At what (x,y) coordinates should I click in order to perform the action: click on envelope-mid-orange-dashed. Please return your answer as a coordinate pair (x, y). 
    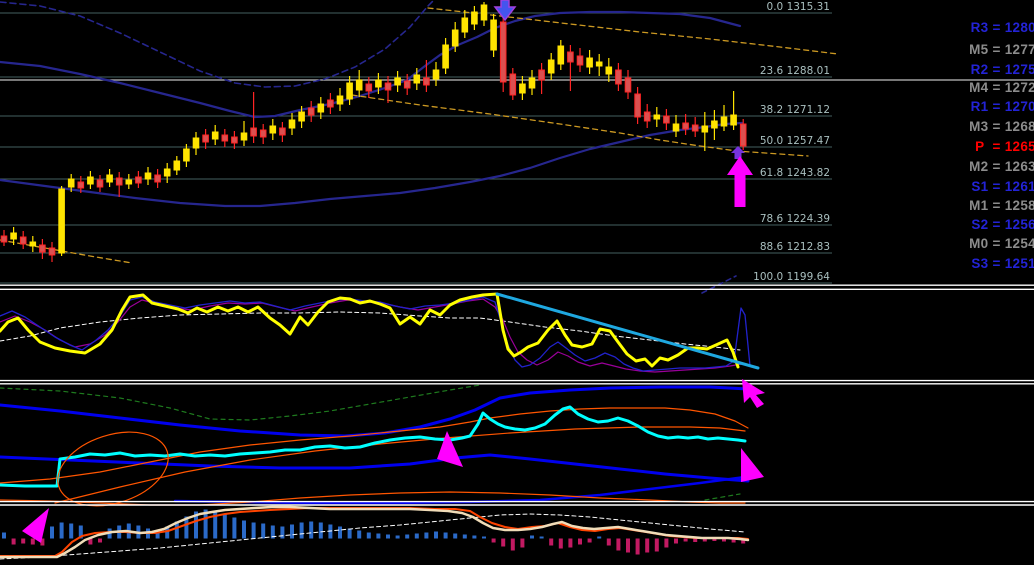
    Looking at the image, I should click on (580, 125).